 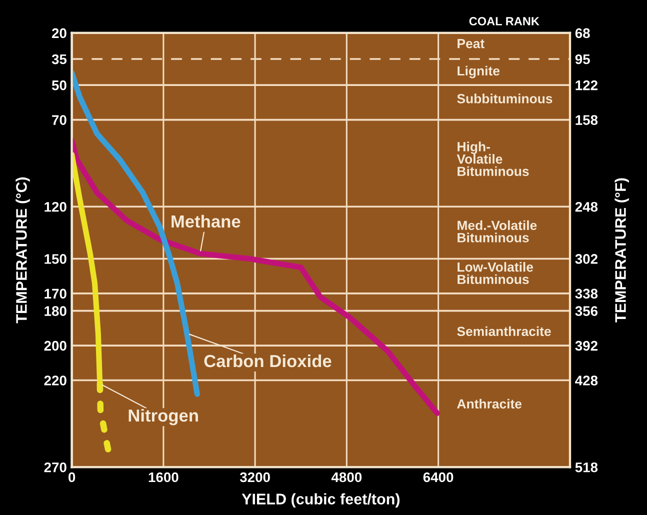 What do you see at coordinates (72, 477) in the screenshot?
I see `x-tick-label: 0` at bounding box center [72, 477].